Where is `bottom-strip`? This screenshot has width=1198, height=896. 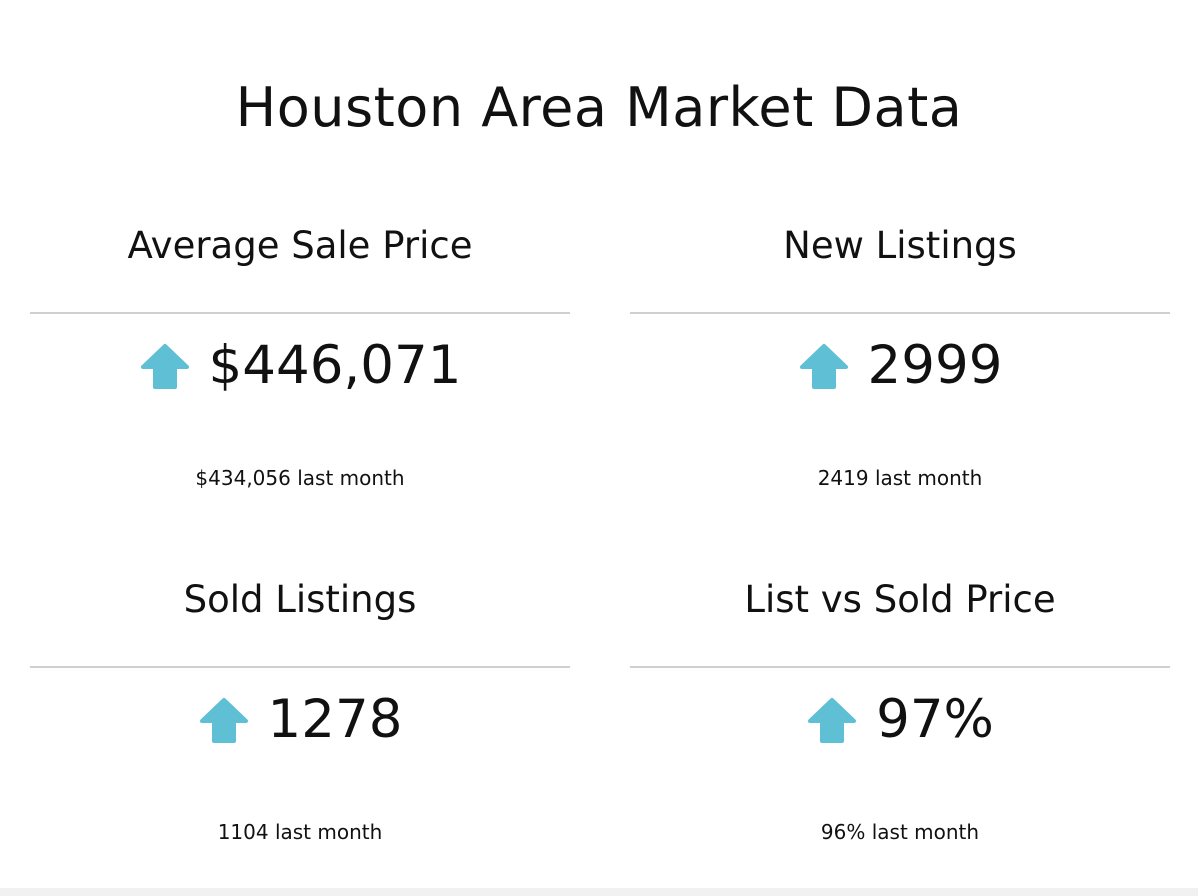
bottom-strip is located at coordinates (599, 892).